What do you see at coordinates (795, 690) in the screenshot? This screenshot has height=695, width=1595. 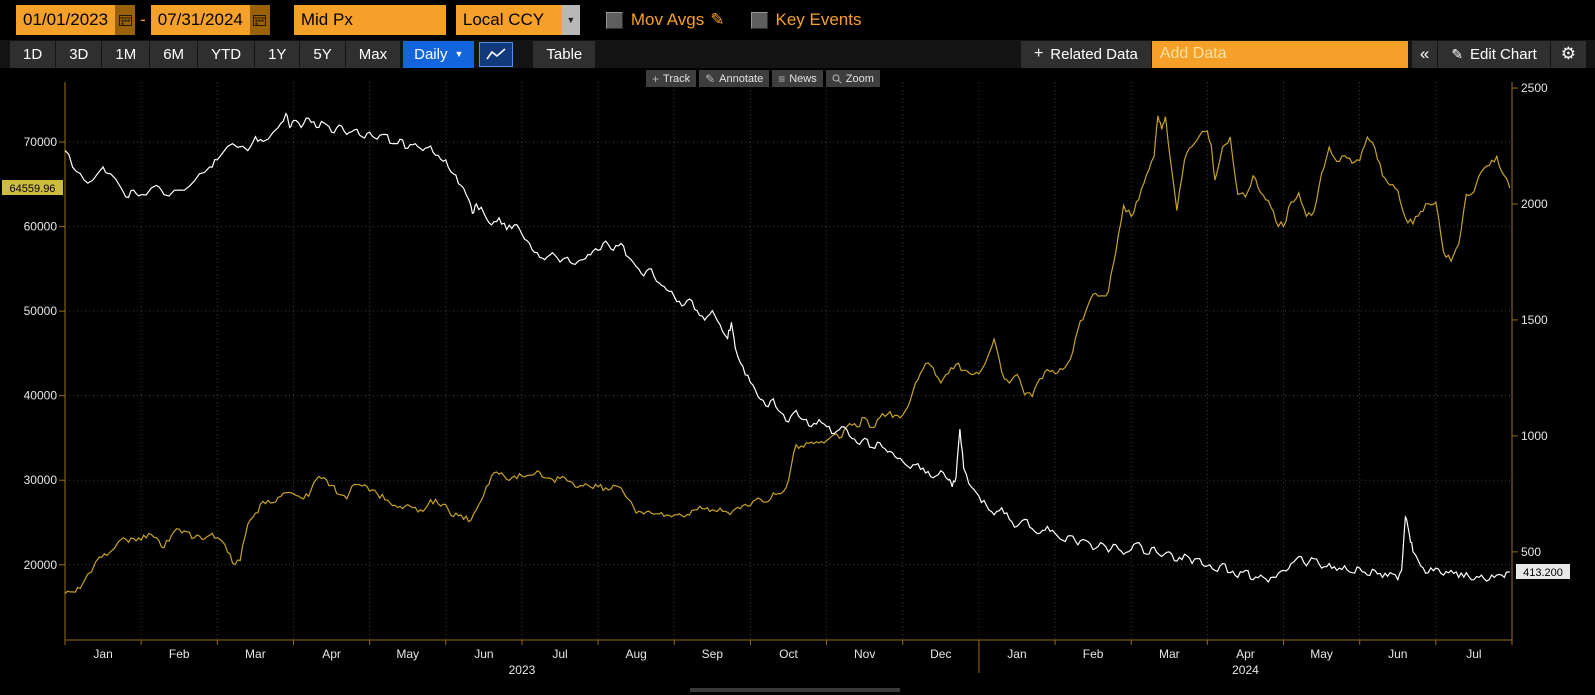 I see `horizontal-scrollbar` at bounding box center [795, 690].